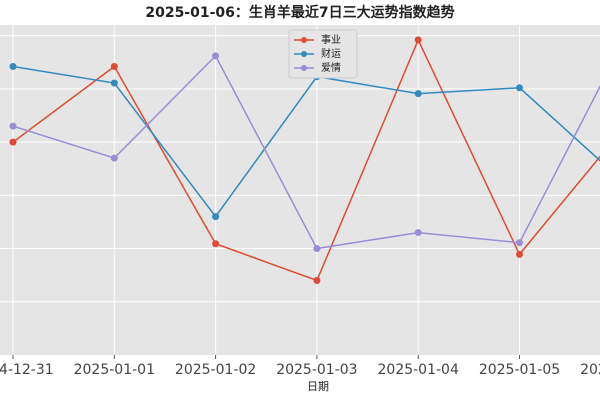  Describe the element at coordinates (418, 370) in the screenshot. I see `x-tick-label: 2025-01-04` at that location.